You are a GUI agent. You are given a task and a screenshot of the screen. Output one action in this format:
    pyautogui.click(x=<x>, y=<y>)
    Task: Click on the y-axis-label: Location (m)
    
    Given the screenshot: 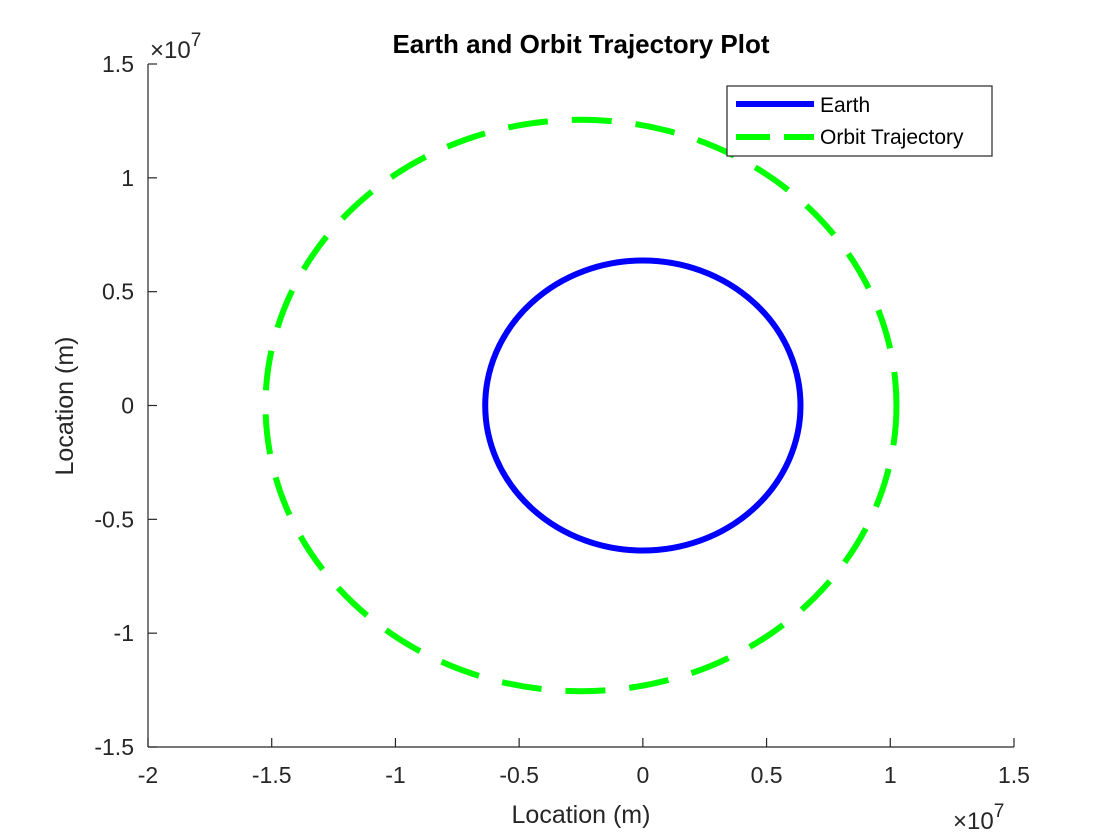 What is the action you would take?
    pyautogui.click(x=65, y=406)
    